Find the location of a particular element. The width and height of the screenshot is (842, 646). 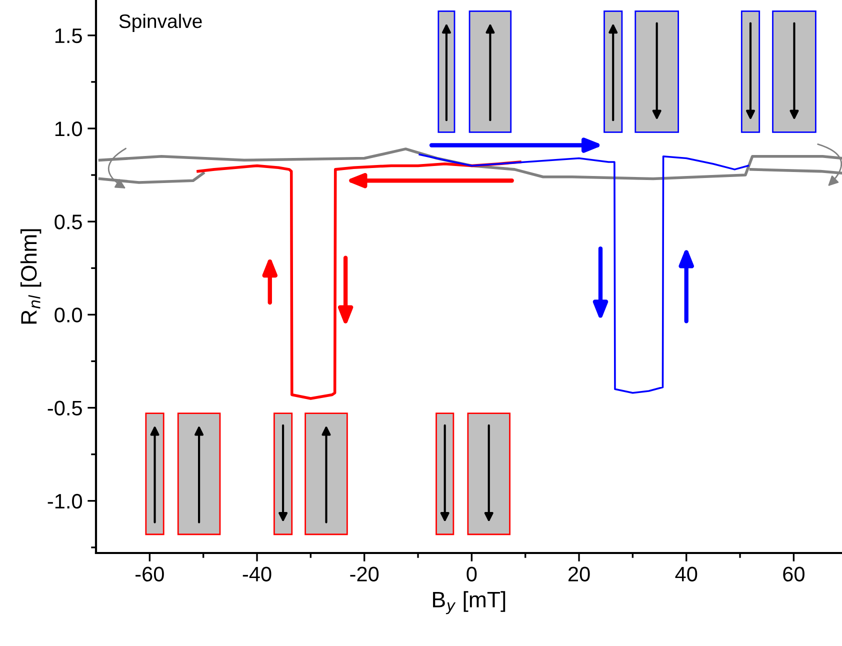

x-tick-label: 60 is located at coordinates (793, 574).